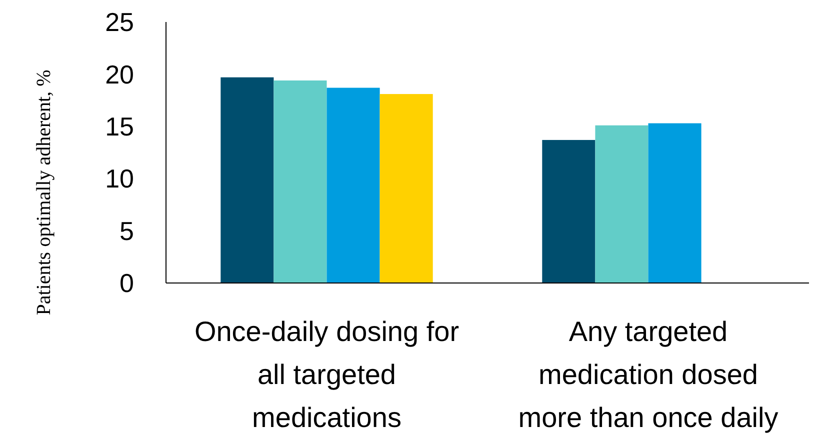  What do you see at coordinates (119, 74) in the screenshot?
I see `y-tick-label: 20` at bounding box center [119, 74].